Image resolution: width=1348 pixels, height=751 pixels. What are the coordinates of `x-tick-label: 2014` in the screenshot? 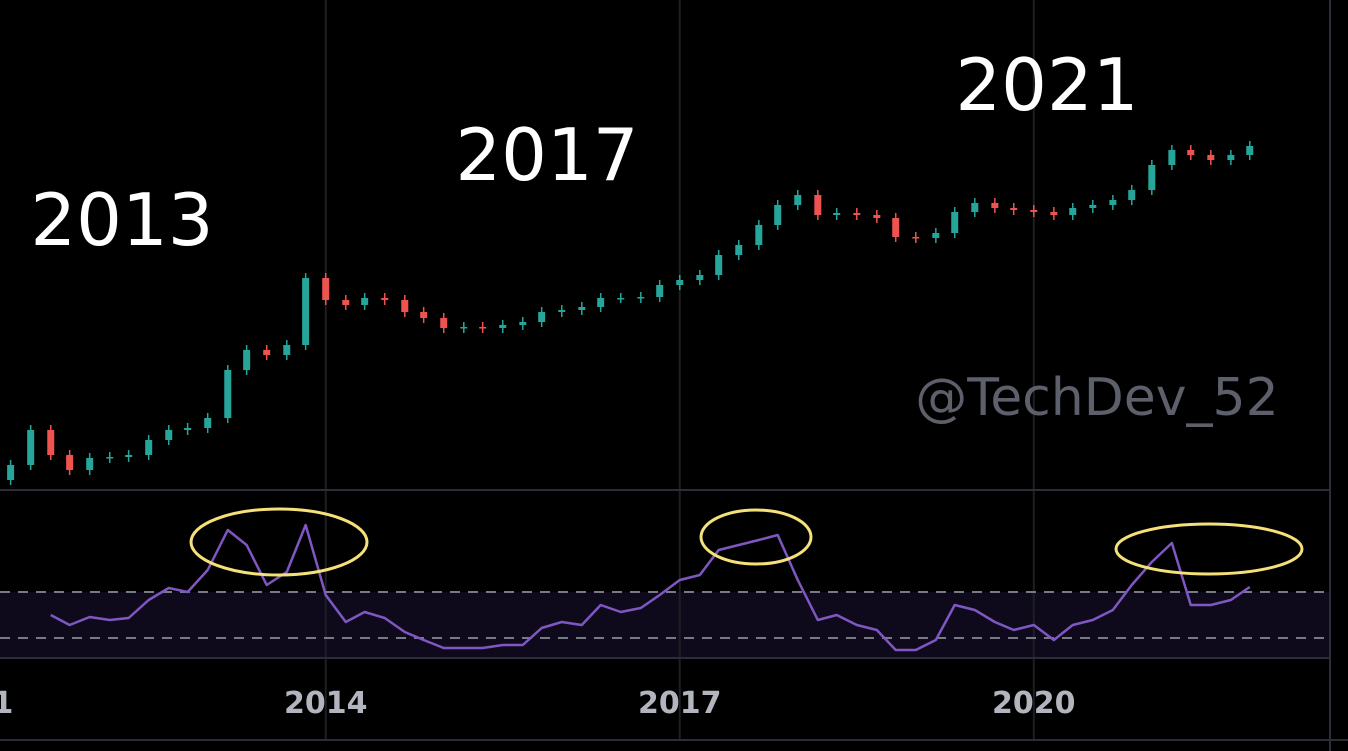 It's located at (326, 703).